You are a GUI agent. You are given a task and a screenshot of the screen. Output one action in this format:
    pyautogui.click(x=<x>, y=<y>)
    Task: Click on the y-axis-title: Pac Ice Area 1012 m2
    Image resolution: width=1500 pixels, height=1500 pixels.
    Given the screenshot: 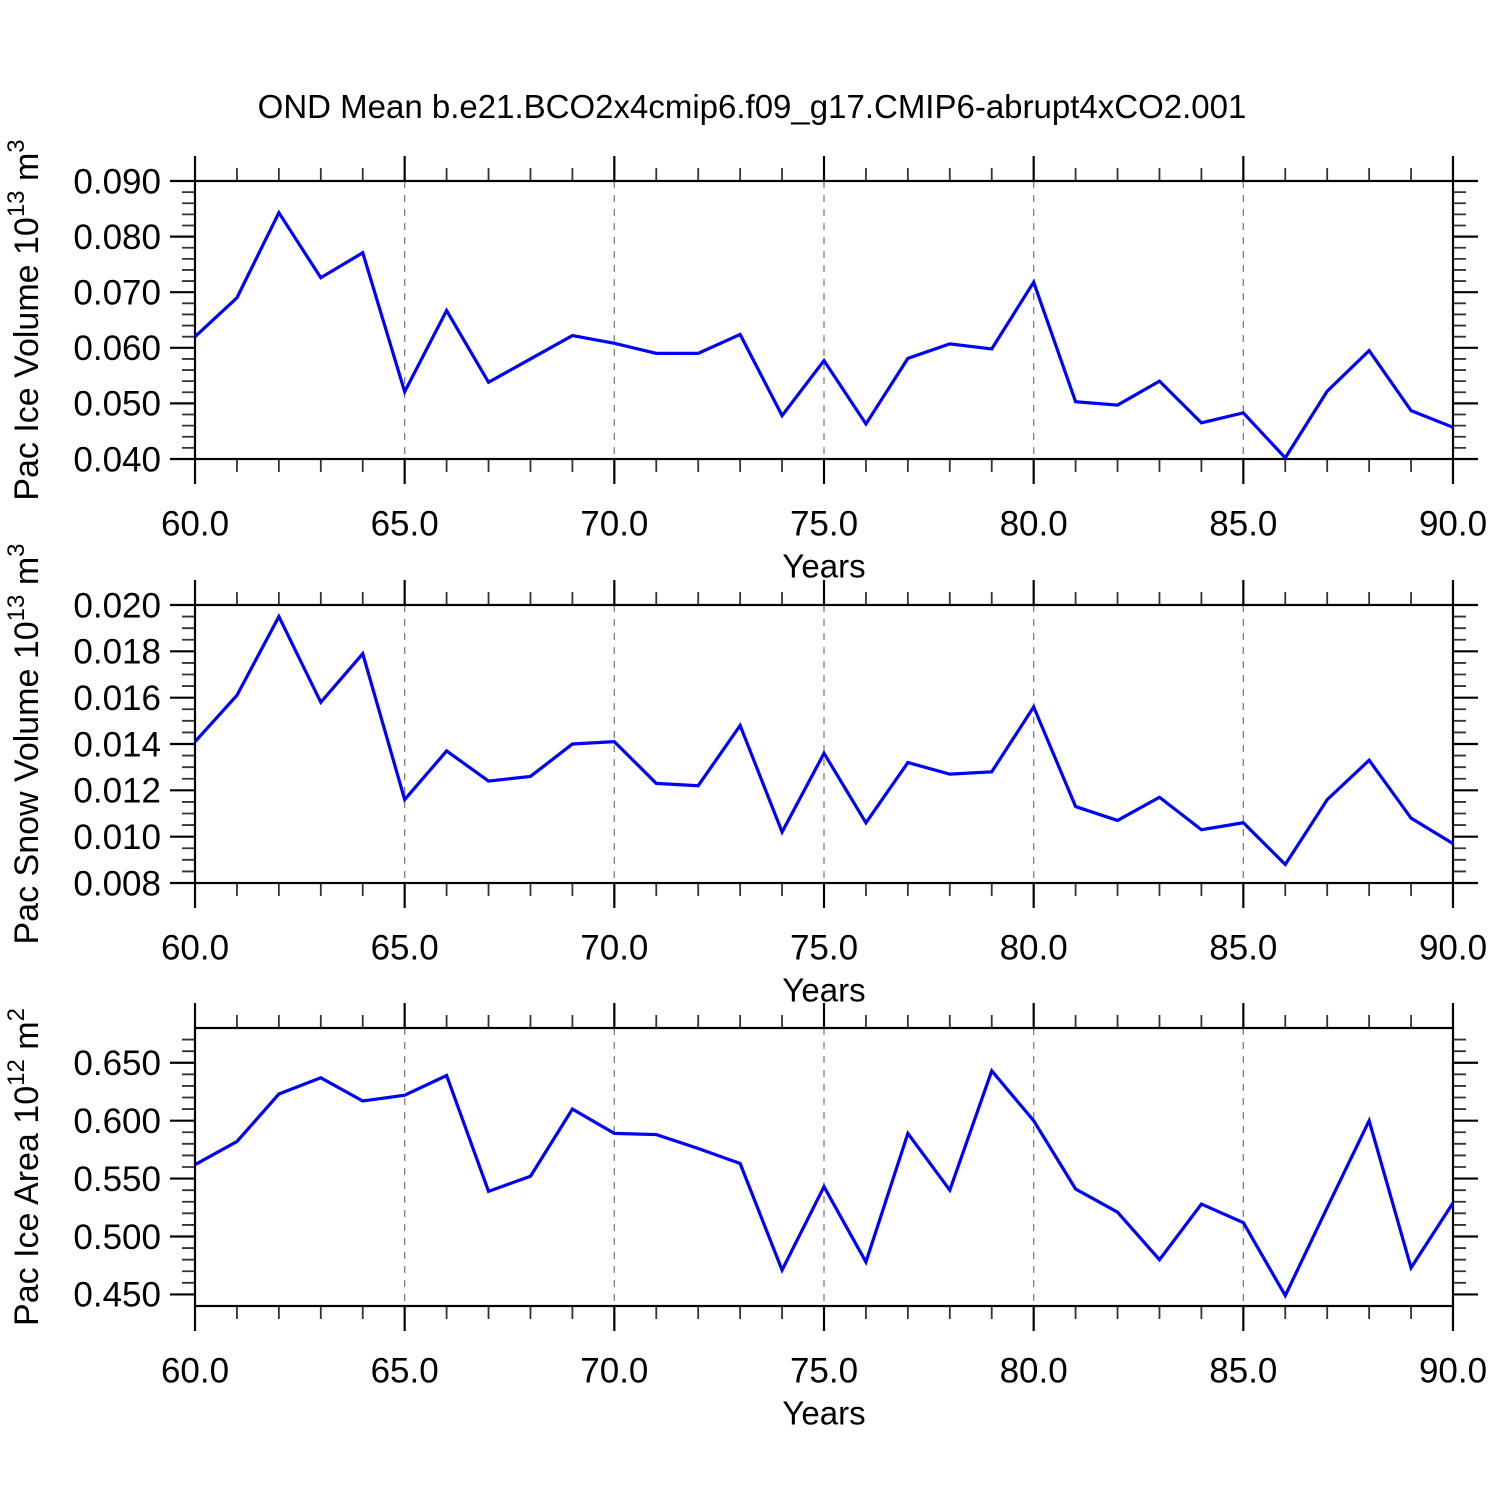 What is the action you would take?
    pyautogui.click(x=24, y=1167)
    